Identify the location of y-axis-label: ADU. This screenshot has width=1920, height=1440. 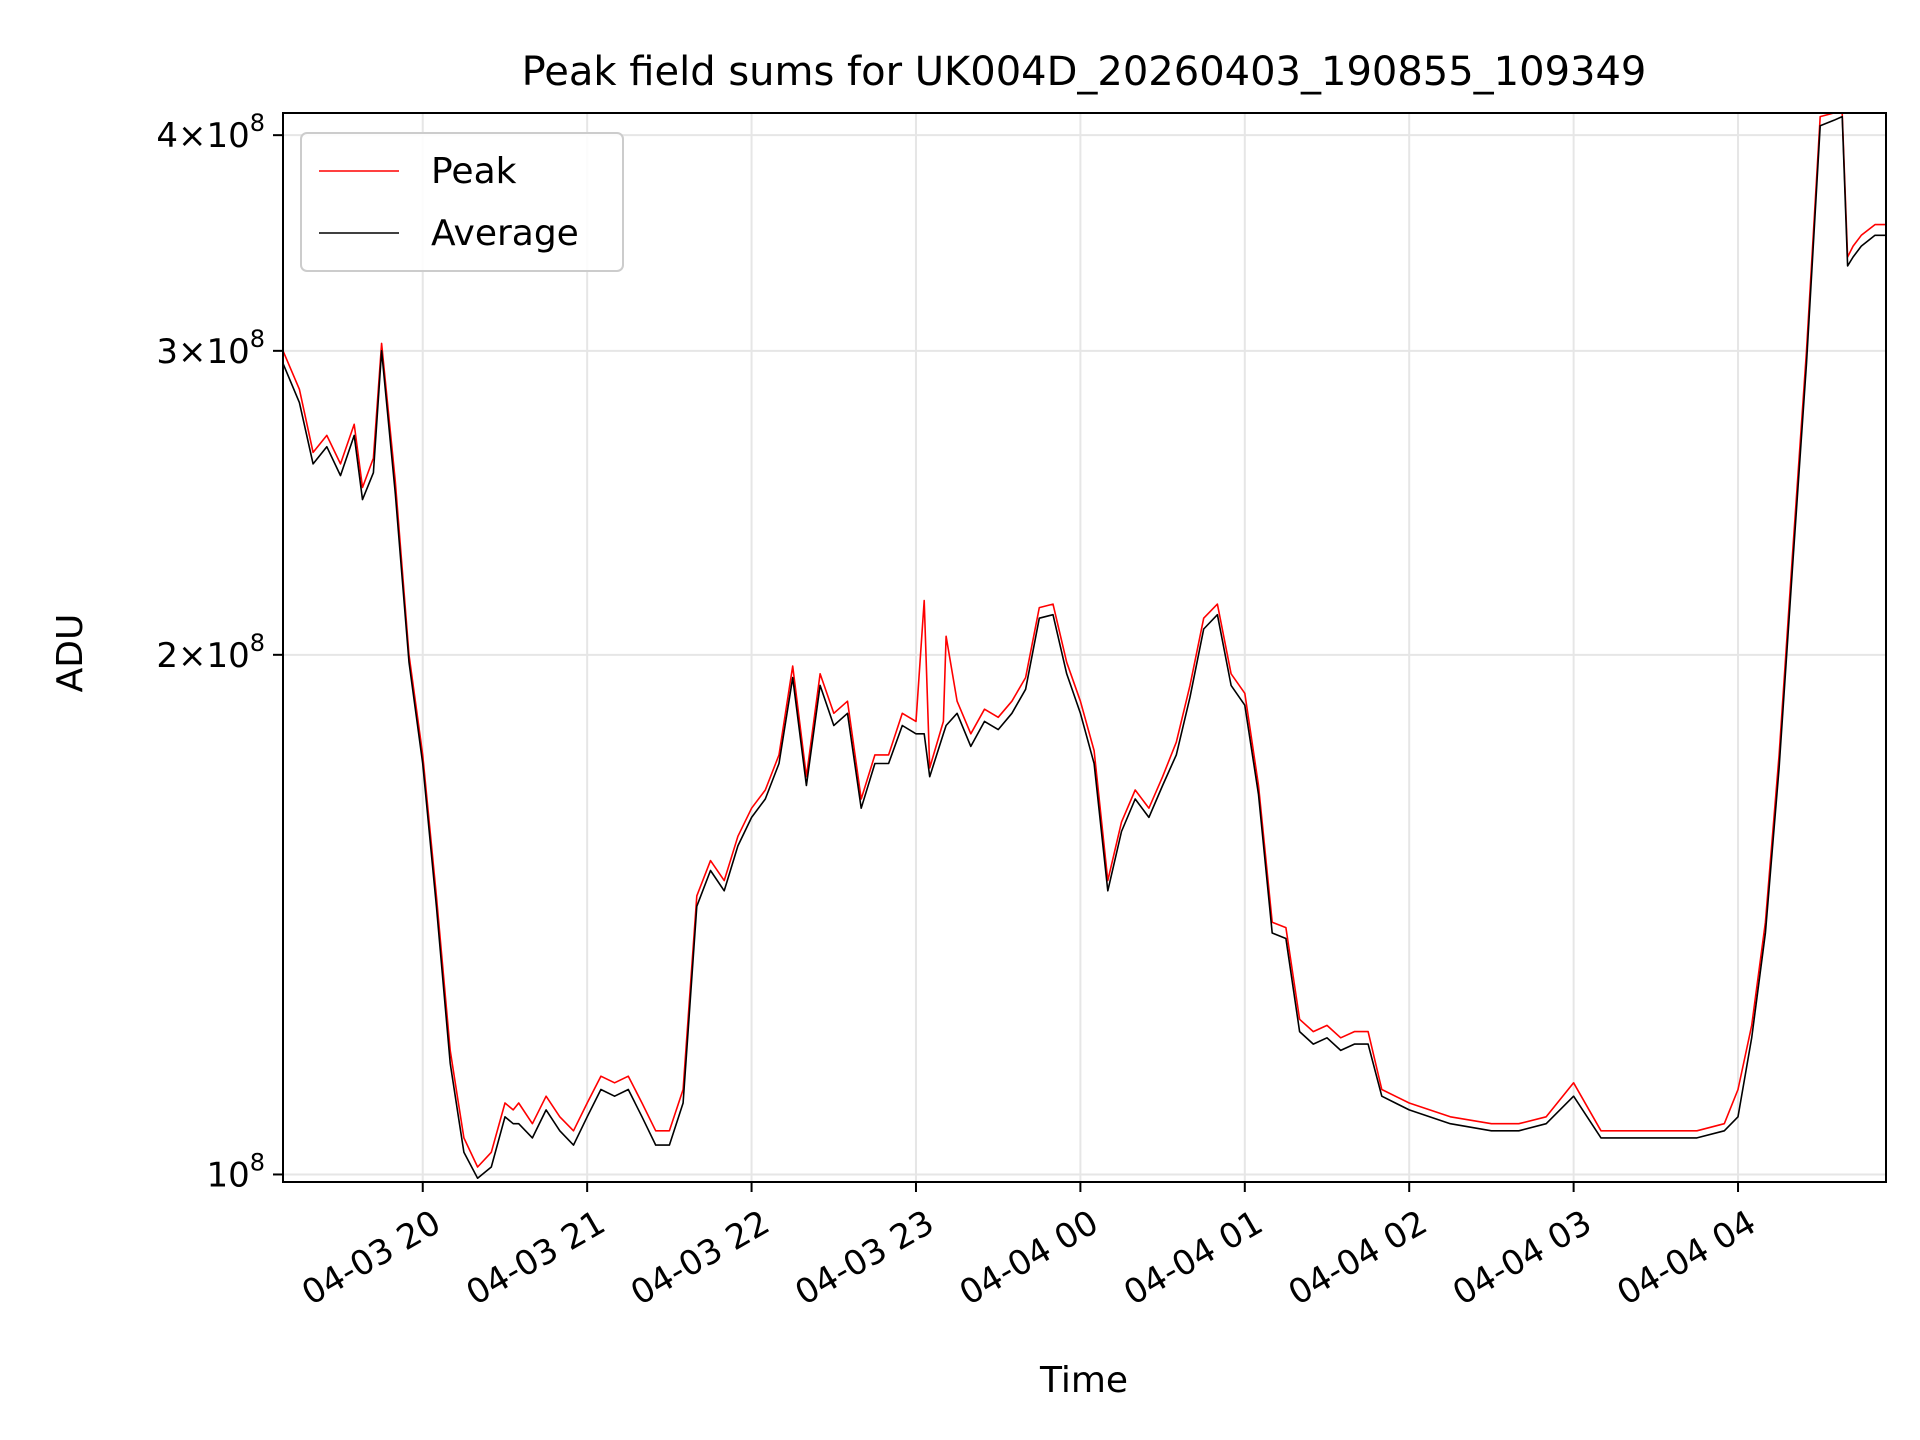
(70, 653).